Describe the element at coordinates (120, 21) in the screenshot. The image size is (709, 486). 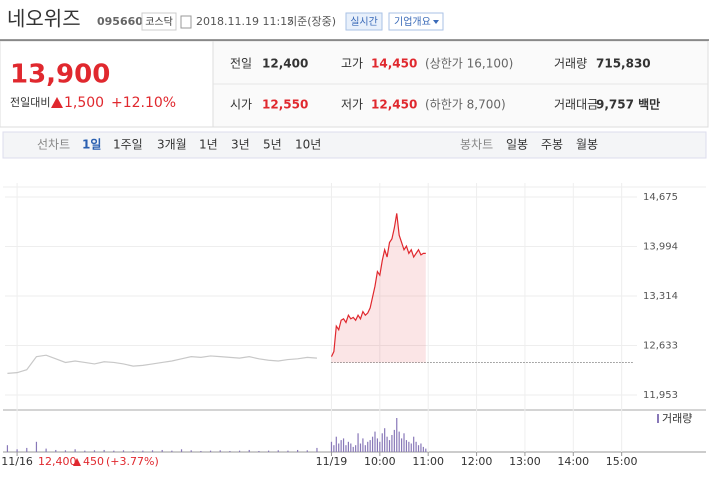
I see `stock-code: 095660` at that location.